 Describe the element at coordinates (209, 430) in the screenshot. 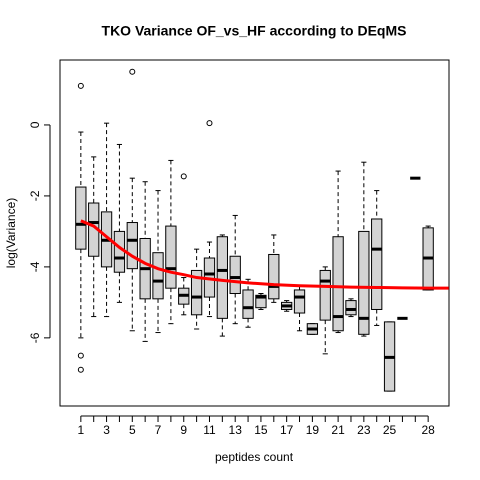

I see `x-tick-label: 11` at that location.